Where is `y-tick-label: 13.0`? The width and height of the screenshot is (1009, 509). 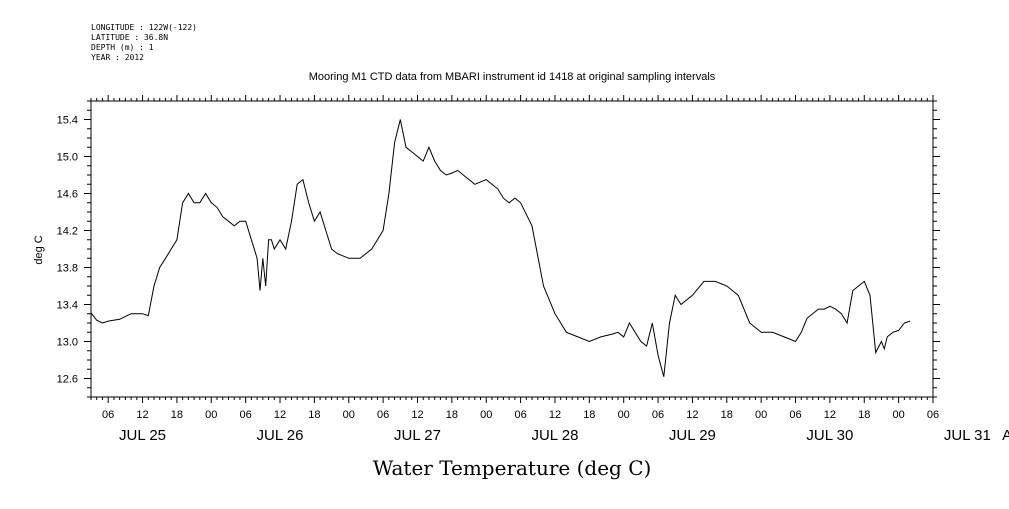
y-tick-label: 13.0 is located at coordinates (67, 343).